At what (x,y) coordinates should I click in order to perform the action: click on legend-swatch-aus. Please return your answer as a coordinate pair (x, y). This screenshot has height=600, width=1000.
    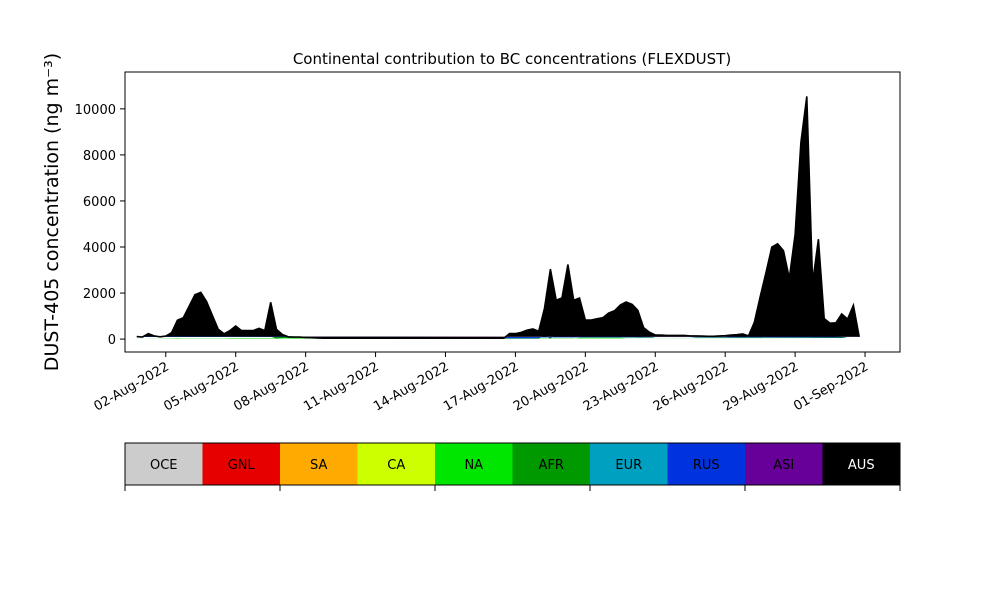
    Looking at the image, I should click on (861, 464).